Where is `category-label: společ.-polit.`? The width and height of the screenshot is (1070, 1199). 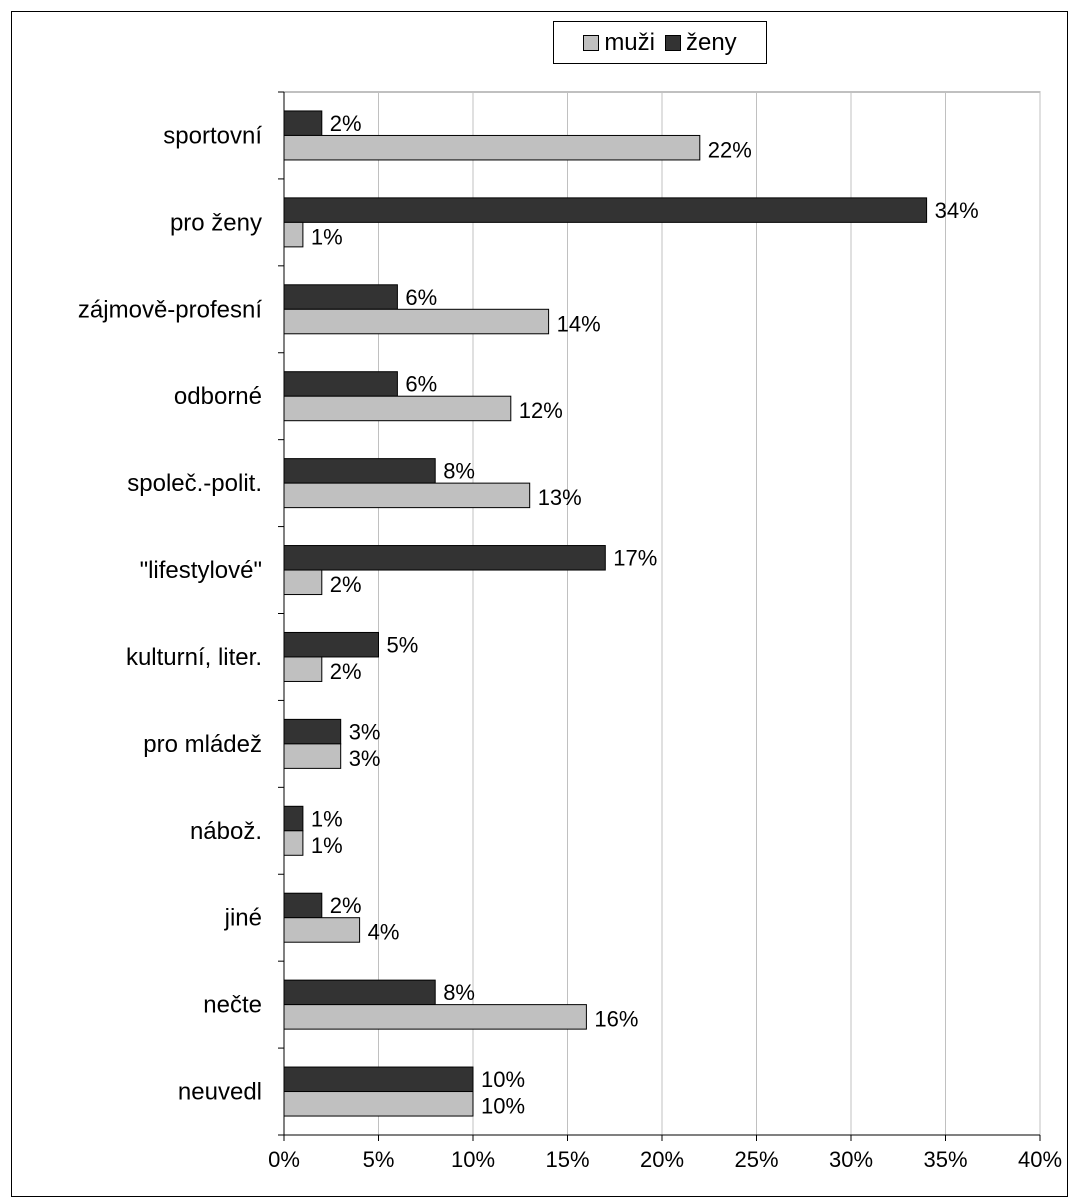
category-label: společ.-polit. is located at coordinates (194, 483).